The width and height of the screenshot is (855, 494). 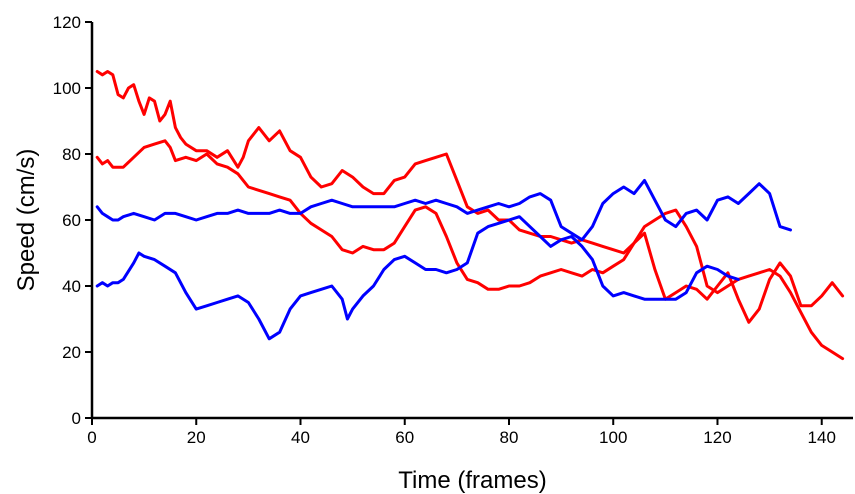 What do you see at coordinates (71, 154) in the screenshot?
I see `y-tick-label: 80` at bounding box center [71, 154].